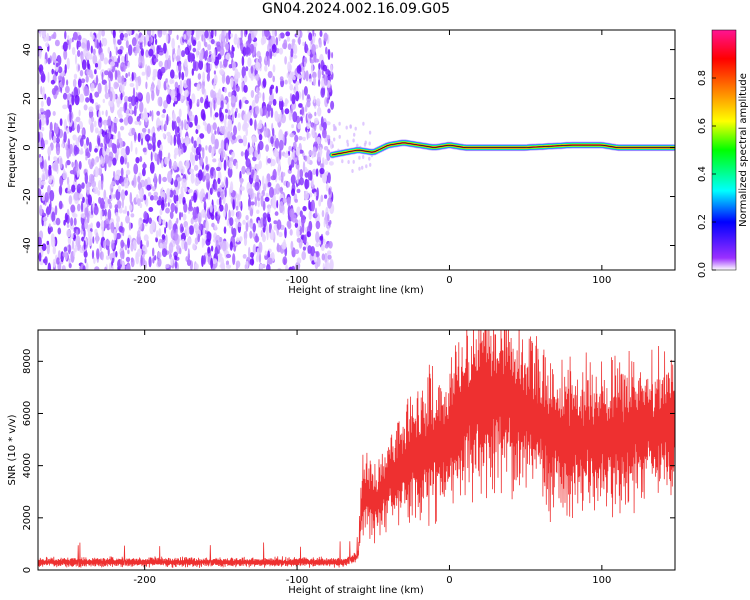 The width and height of the screenshot is (750, 600). I want to click on x-tick-label: -100, so click(297, 280).